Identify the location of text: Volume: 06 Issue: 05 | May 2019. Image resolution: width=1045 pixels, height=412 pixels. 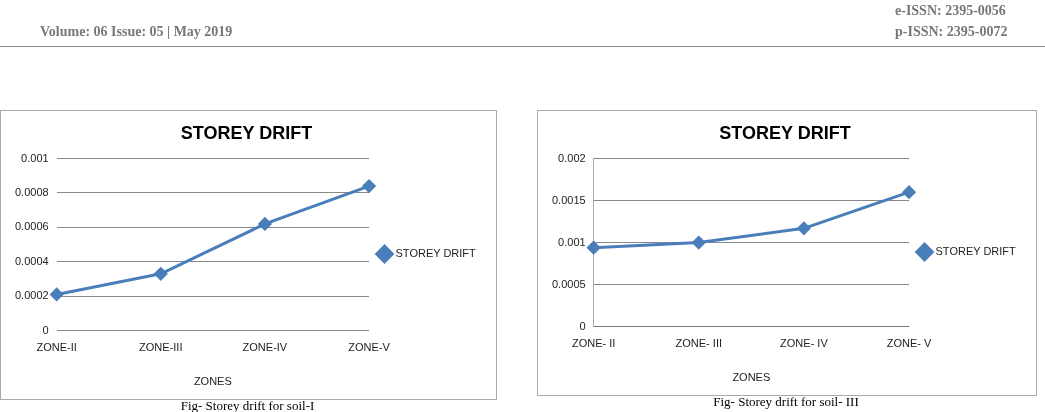
(136, 32).